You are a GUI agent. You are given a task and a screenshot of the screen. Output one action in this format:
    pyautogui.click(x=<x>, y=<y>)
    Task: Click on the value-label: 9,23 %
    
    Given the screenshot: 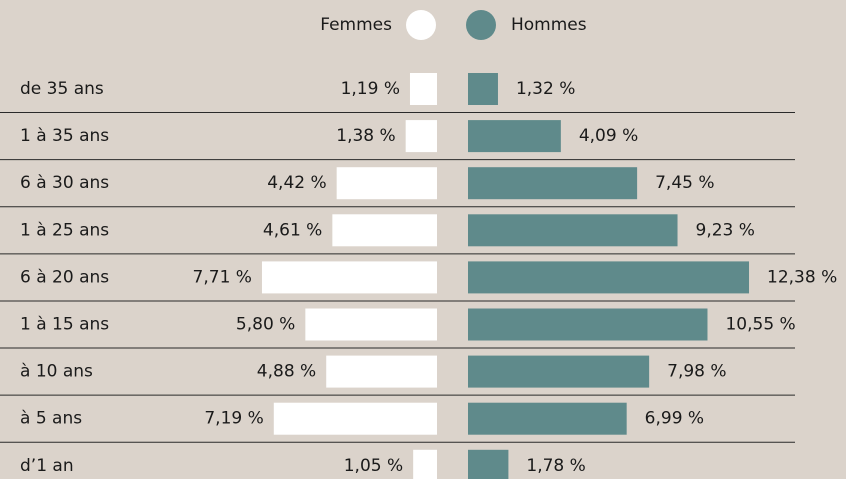 What is the action you would take?
    pyautogui.click(x=725, y=230)
    